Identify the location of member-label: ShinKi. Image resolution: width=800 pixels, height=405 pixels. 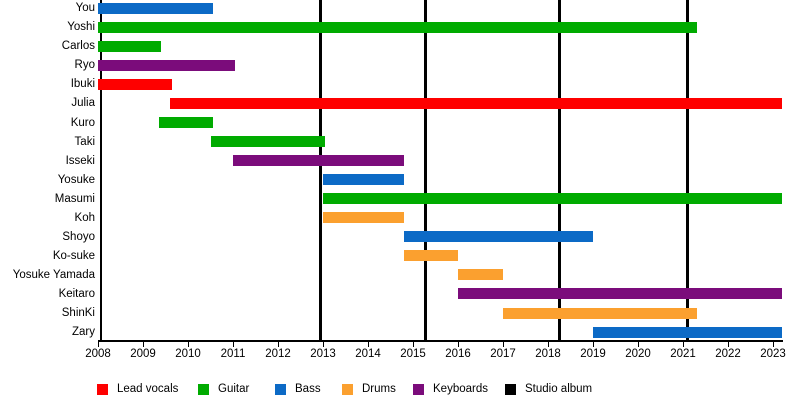
(78, 313).